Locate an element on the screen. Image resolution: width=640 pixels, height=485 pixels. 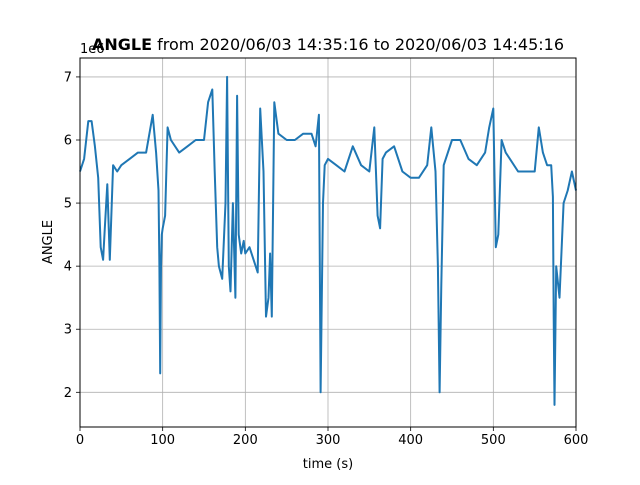
y-offset-label: 1e6 is located at coordinates (92, 49).